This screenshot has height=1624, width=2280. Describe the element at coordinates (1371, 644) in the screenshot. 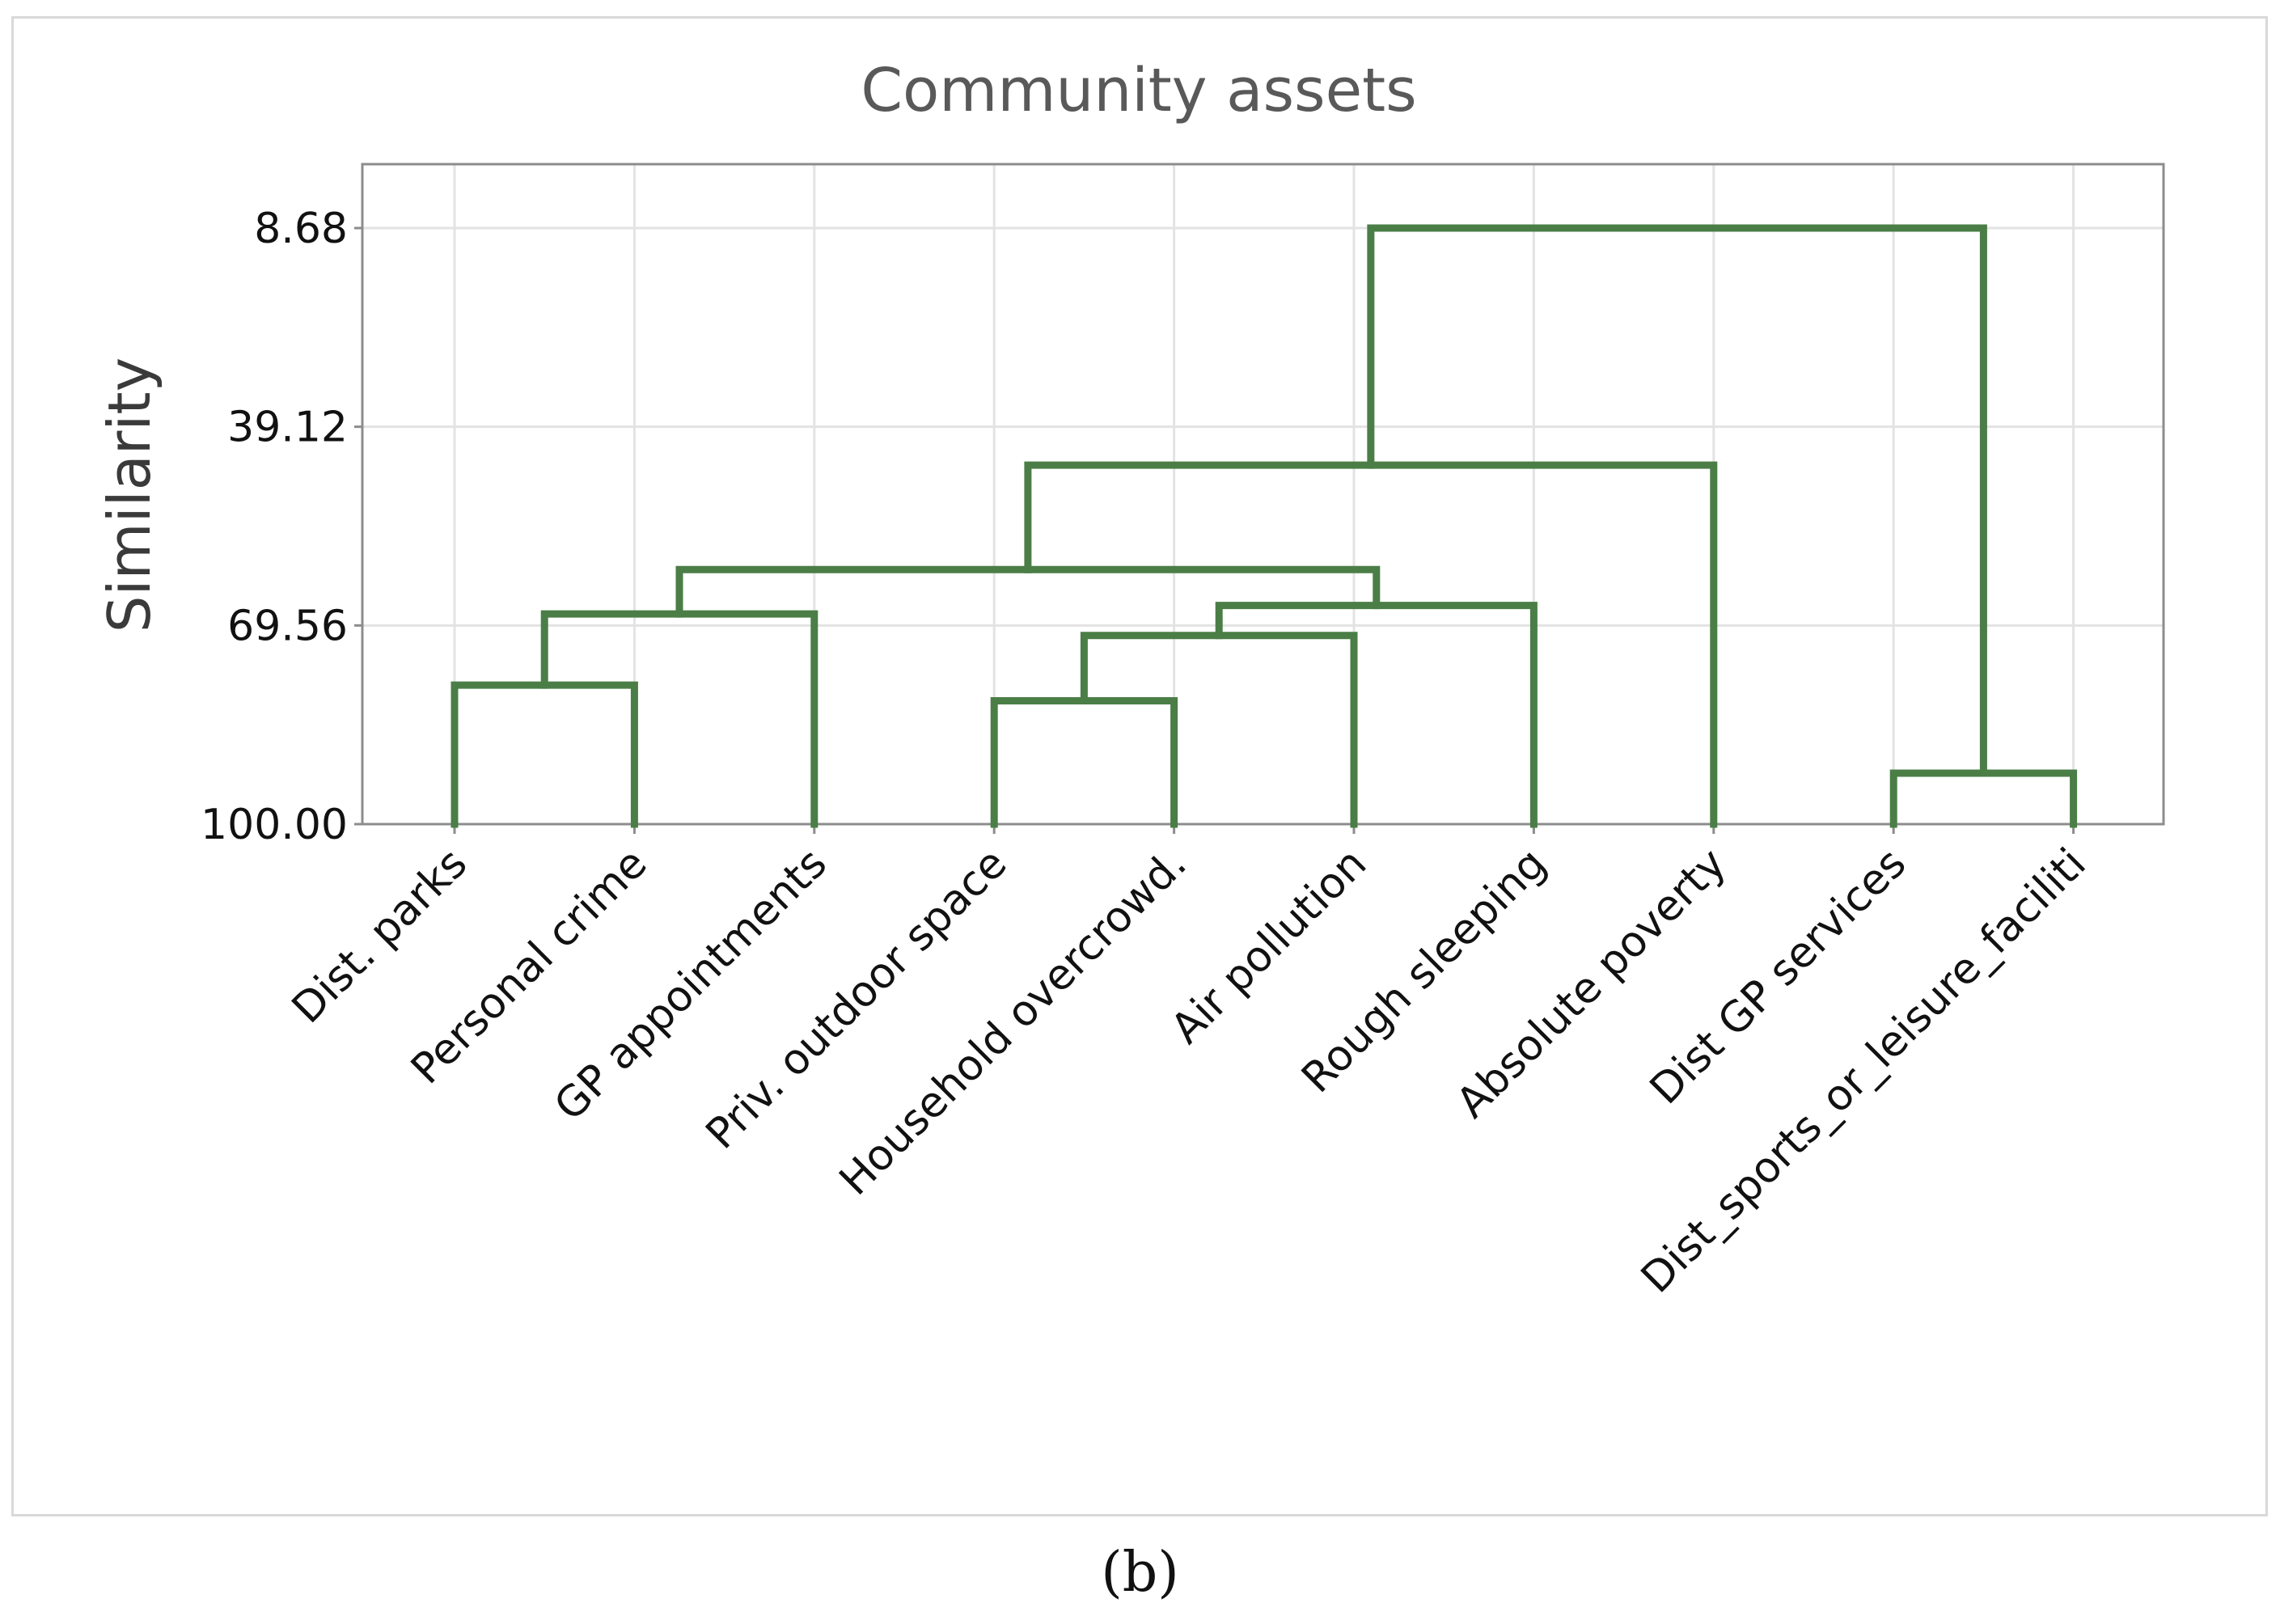

I see `merge-link-c7` at that location.